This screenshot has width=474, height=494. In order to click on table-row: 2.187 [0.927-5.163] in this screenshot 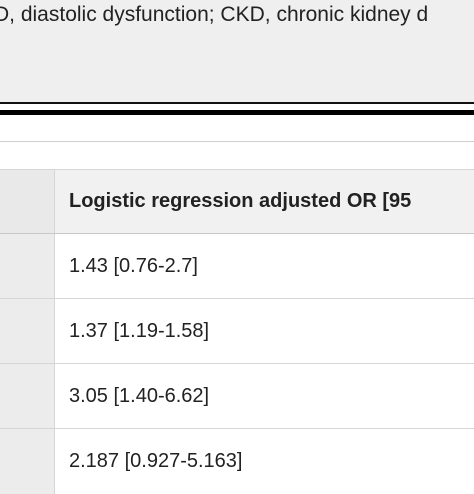, I will do `click(237, 461)`.